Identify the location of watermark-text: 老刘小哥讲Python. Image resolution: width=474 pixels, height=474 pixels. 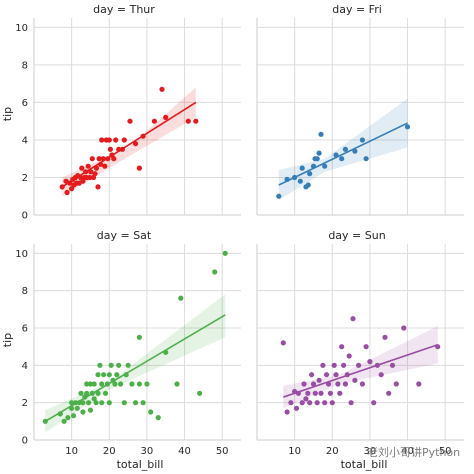
(413, 452).